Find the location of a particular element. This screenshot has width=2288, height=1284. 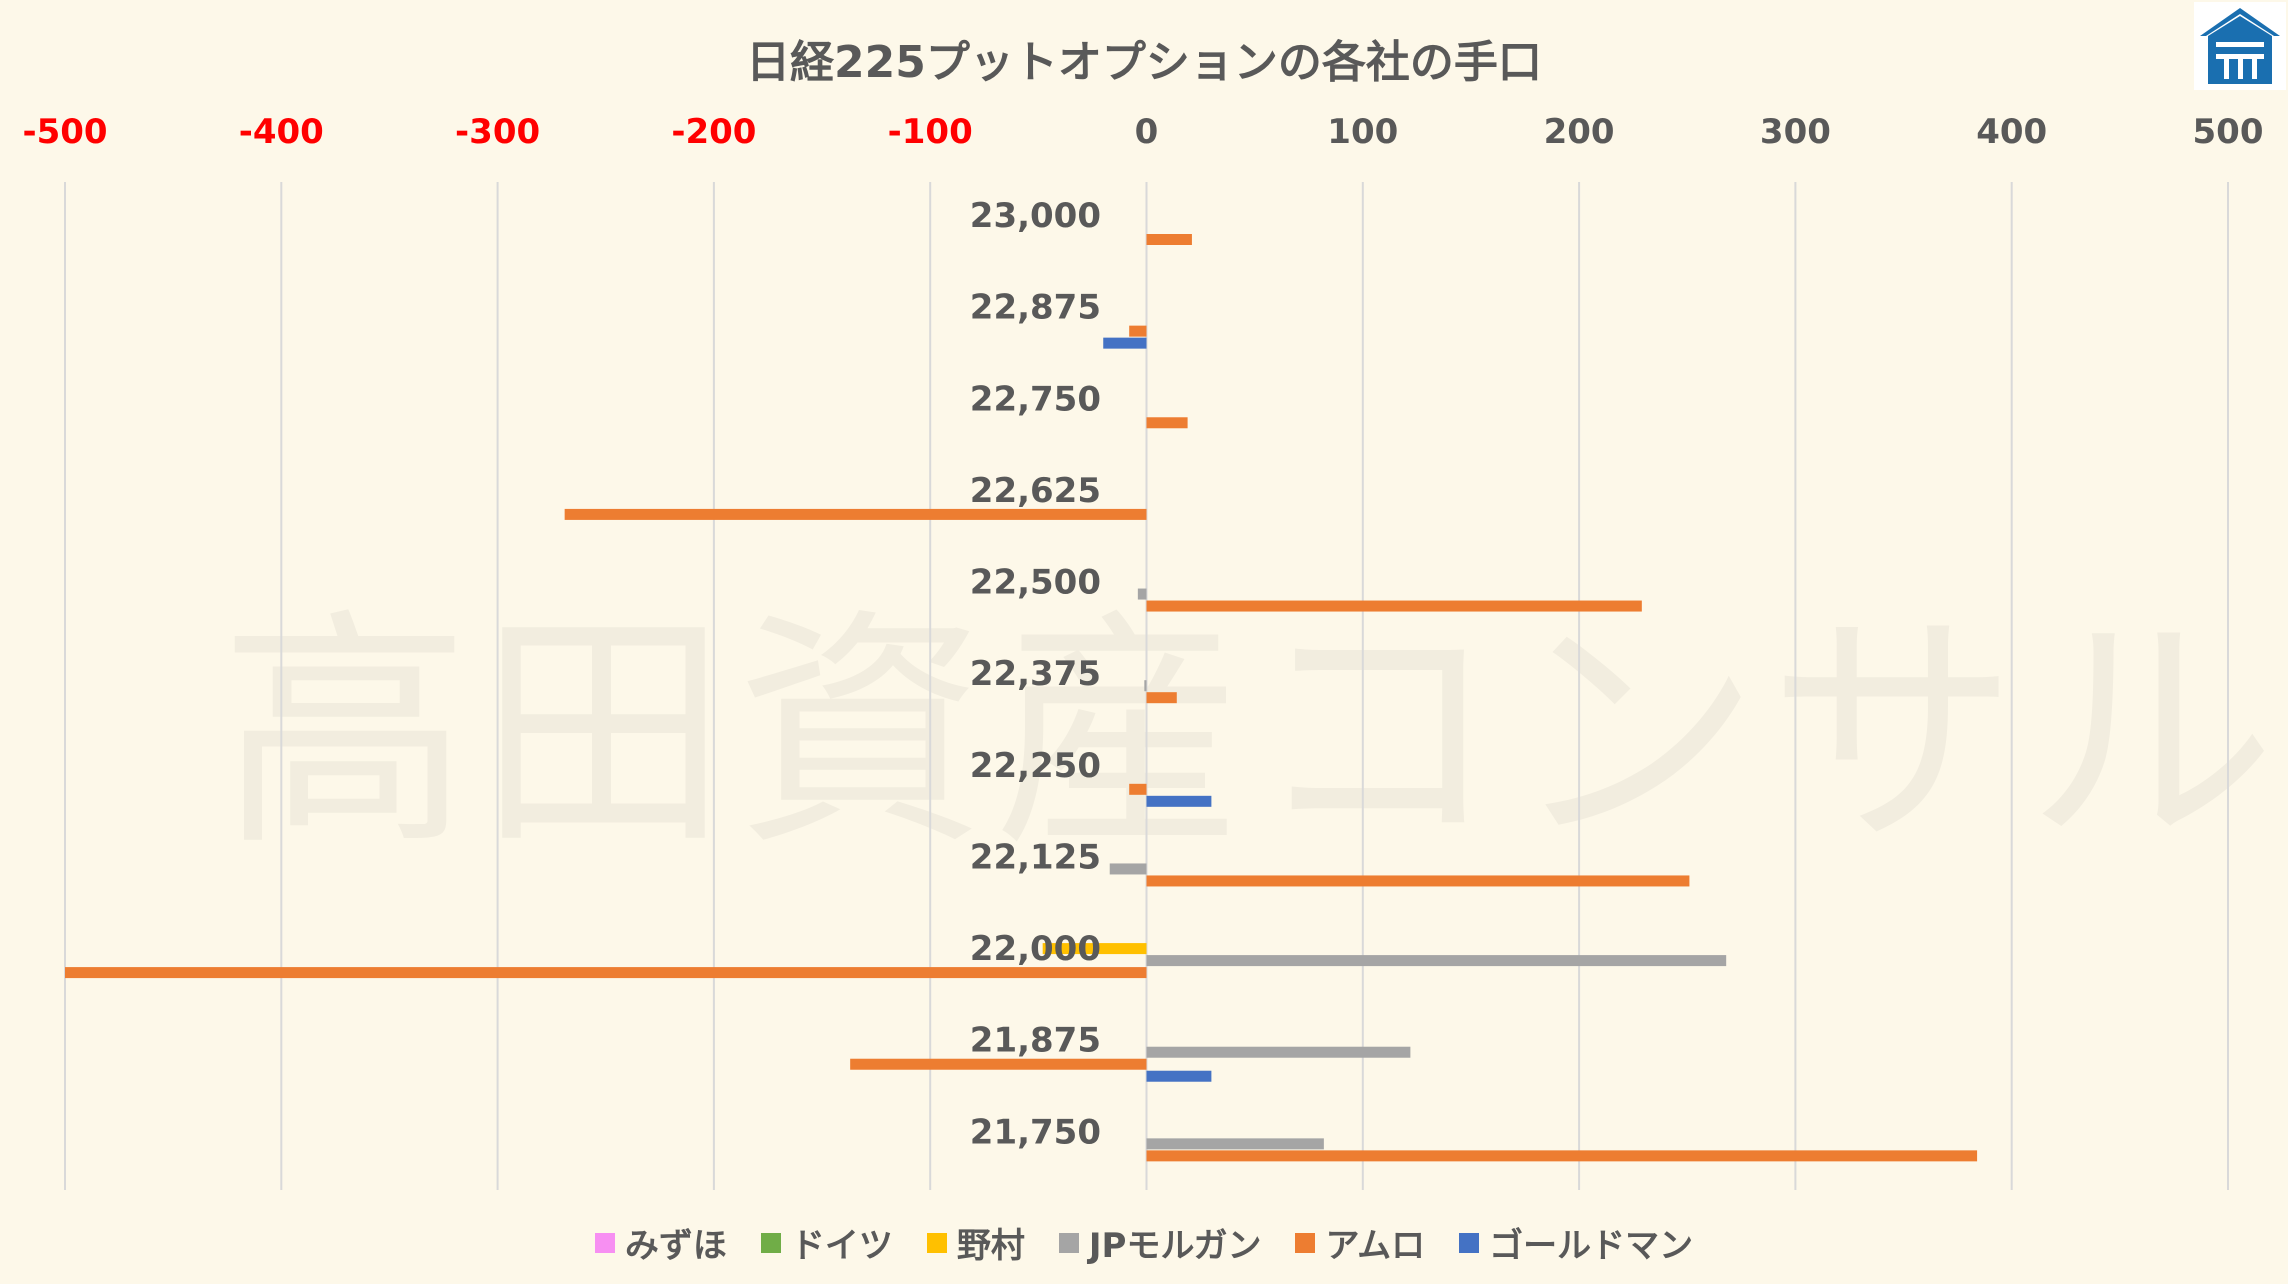

category-label: 21,750 is located at coordinates (1035, 1132).